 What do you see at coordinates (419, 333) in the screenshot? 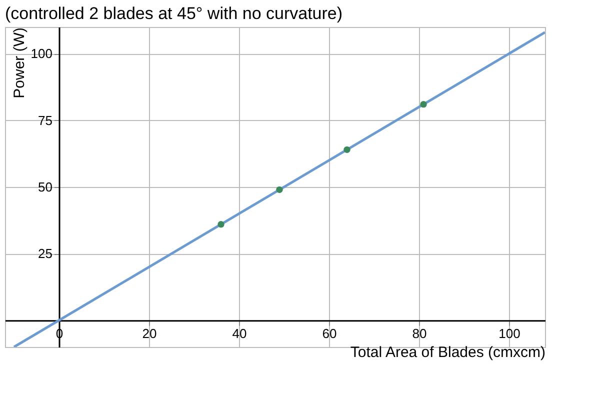
I see `x-tick-label: 80` at bounding box center [419, 333].